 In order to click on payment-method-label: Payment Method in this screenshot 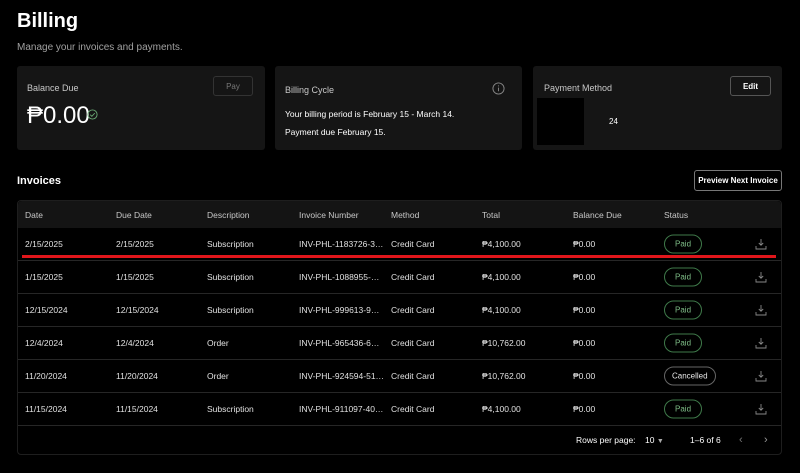, I will do `click(578, 88)`.